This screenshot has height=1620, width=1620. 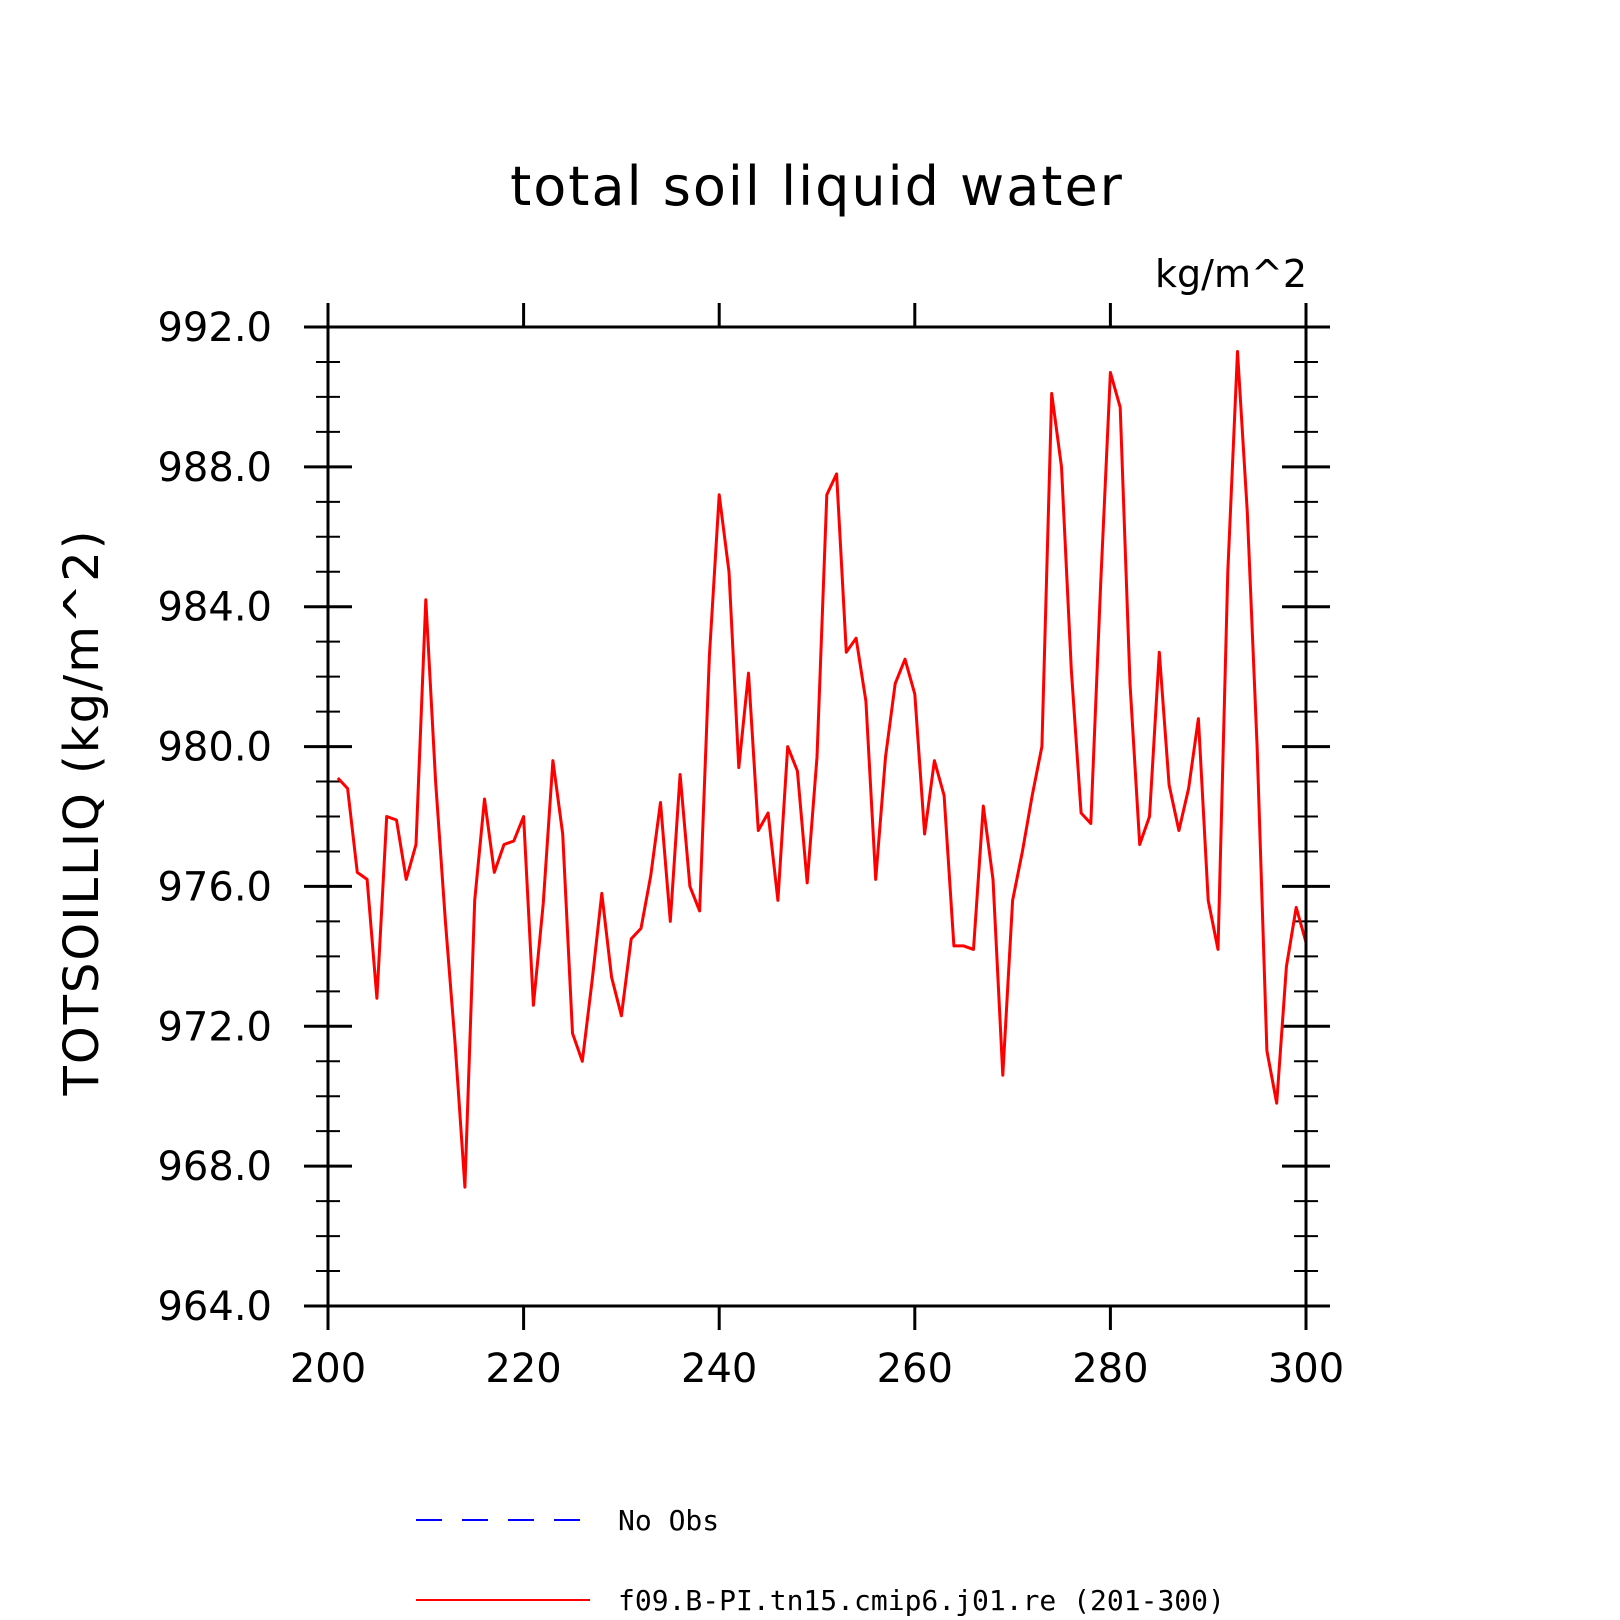 I want to click on y-axis-title: TOTSOILLIQ (kg/m^2), so click(x=82, y=813).